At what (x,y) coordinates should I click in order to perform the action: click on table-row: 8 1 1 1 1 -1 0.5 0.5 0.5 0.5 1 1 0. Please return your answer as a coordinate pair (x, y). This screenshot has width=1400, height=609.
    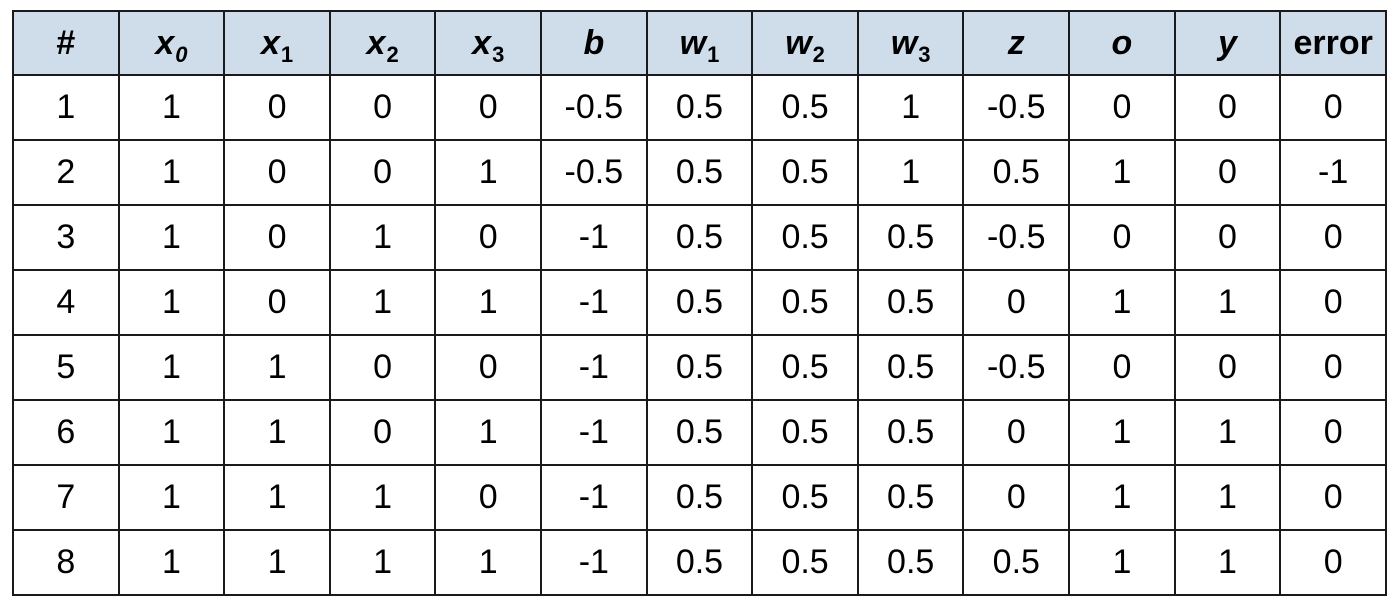
    Looking at the image, I should click on (699, 562).